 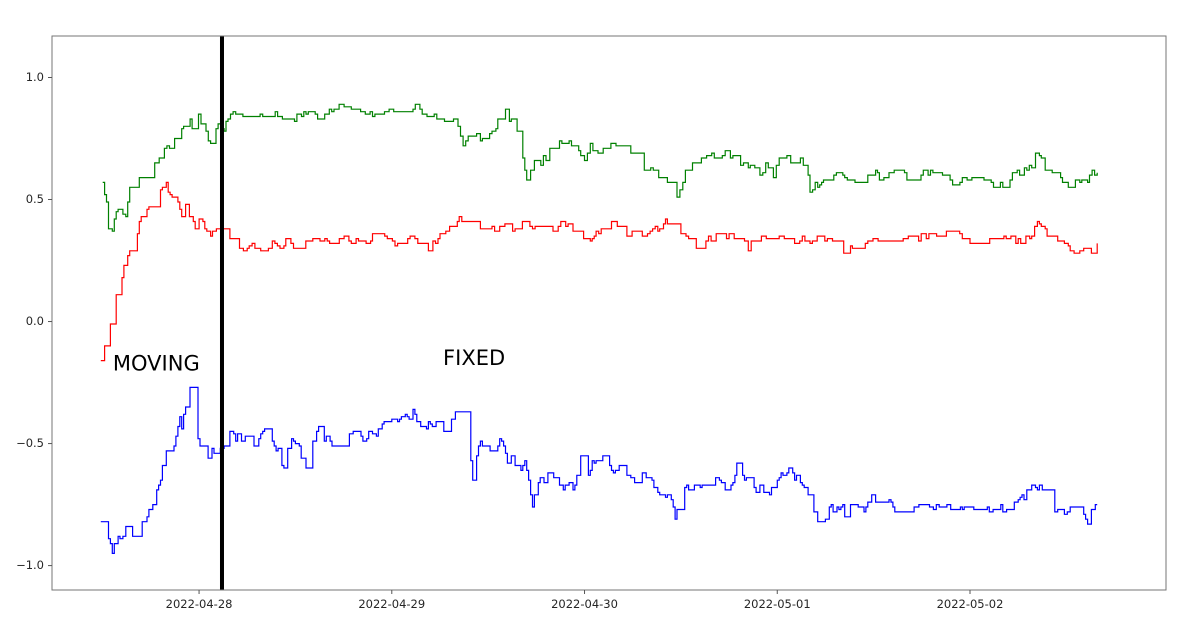 What do you see at coordinates (30, 443) in the screenshot?
I see `y-tick-label: −0.5` at bounding box center [30, 443].